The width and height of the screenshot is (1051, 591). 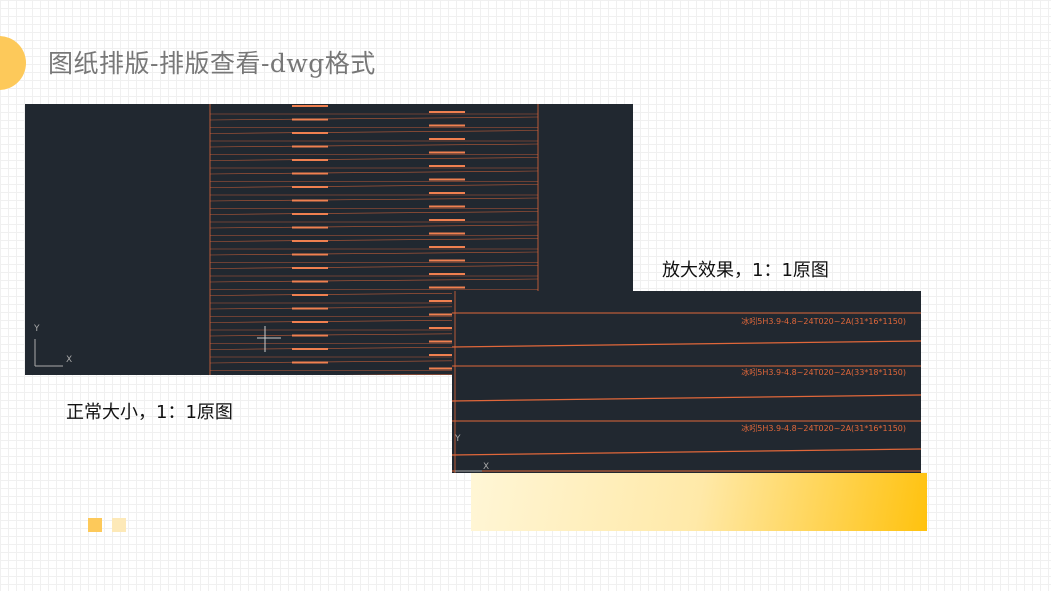 I want to click on decorative-gradient-block, so click(x=699, y=502).